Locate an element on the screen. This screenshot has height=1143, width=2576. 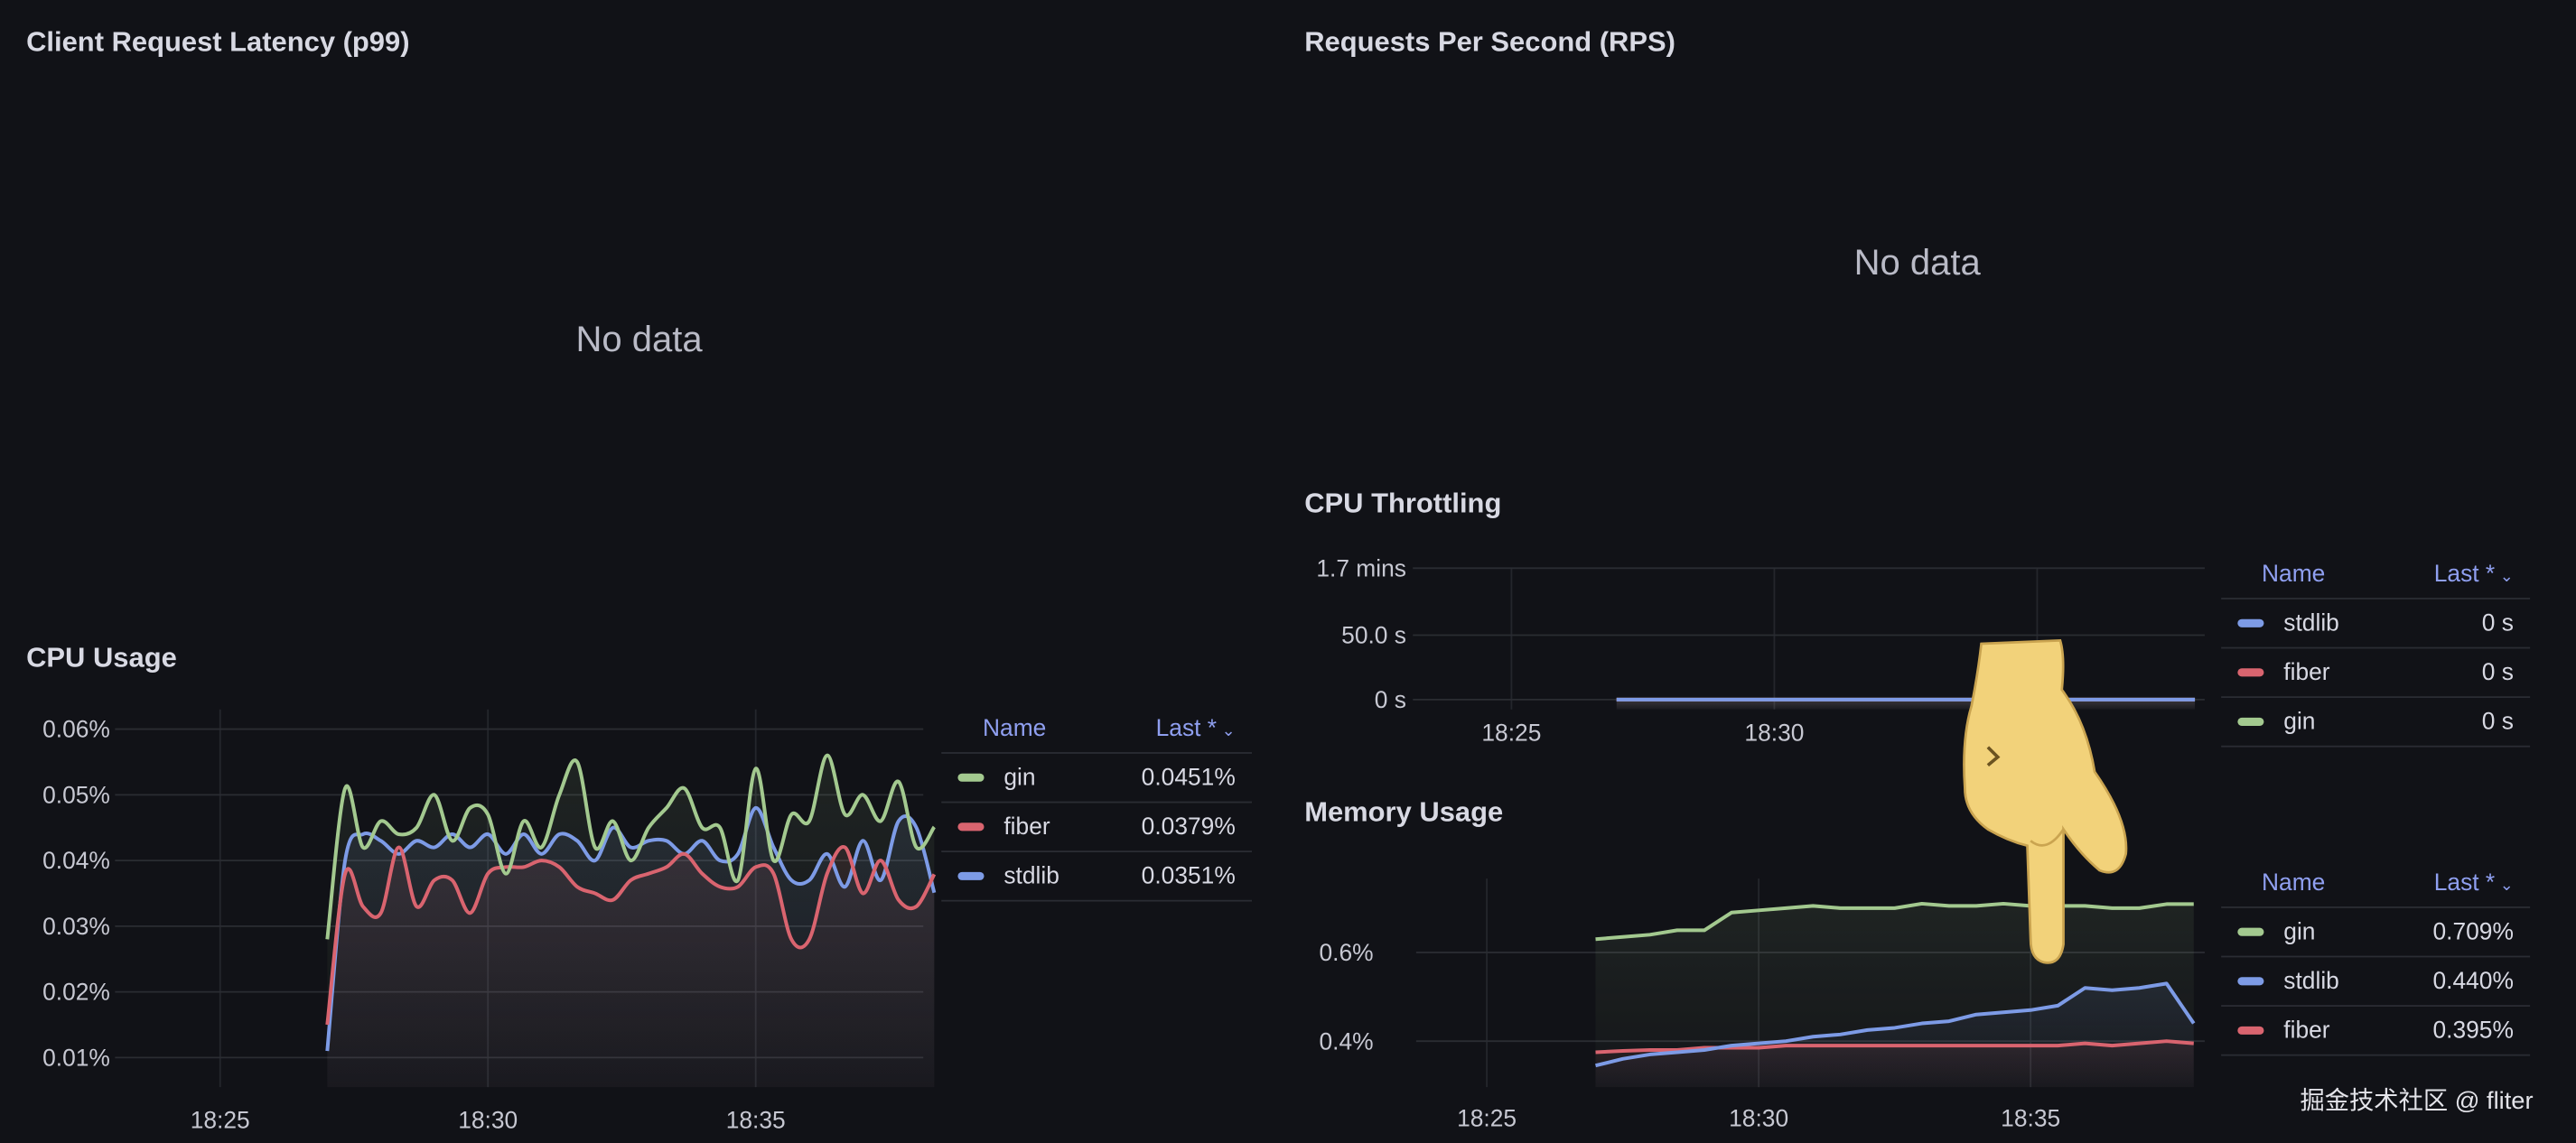
panel-title-cpu-usage: CPU Usage is located at coordinates (101, 658).